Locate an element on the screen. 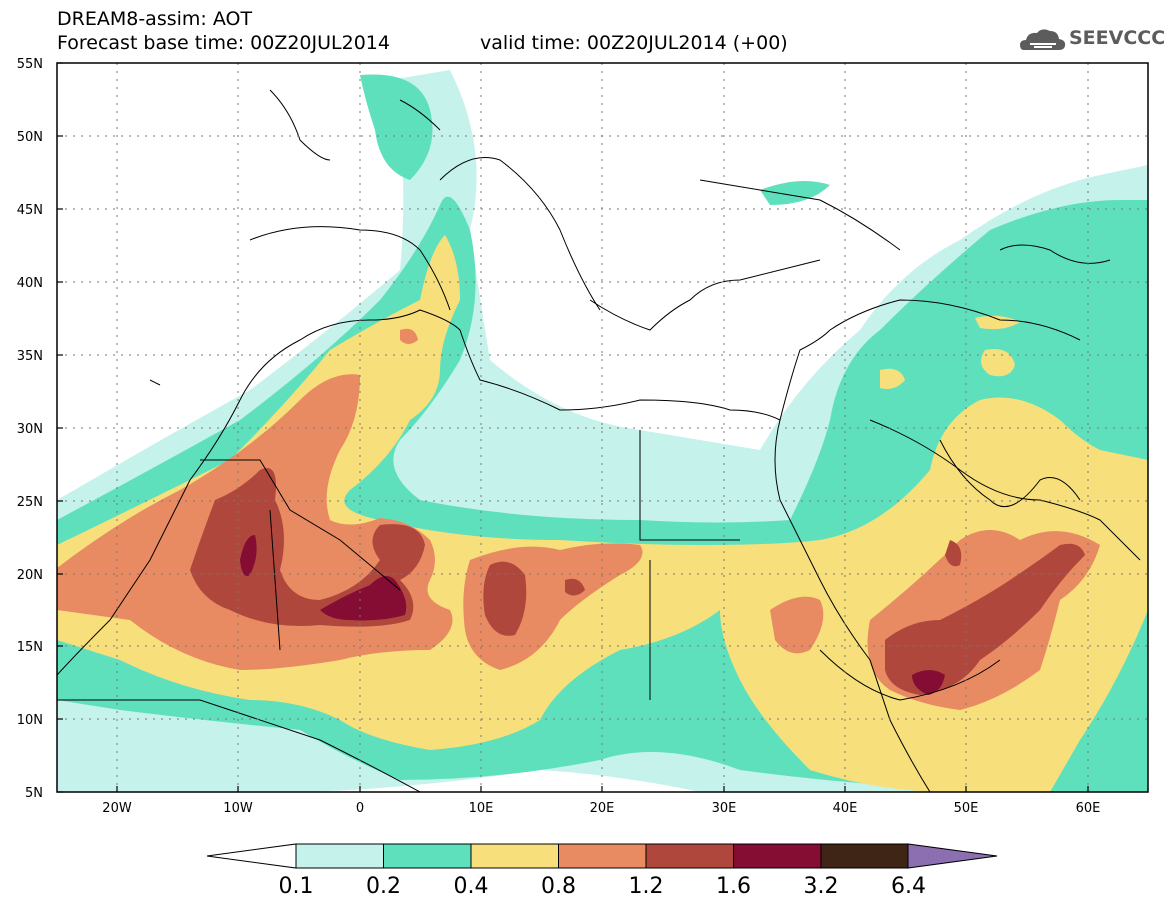 Image resolution: width=1165 pixels, height=905 pixels. lon-label: 20W is located at coordinates (117, 808).